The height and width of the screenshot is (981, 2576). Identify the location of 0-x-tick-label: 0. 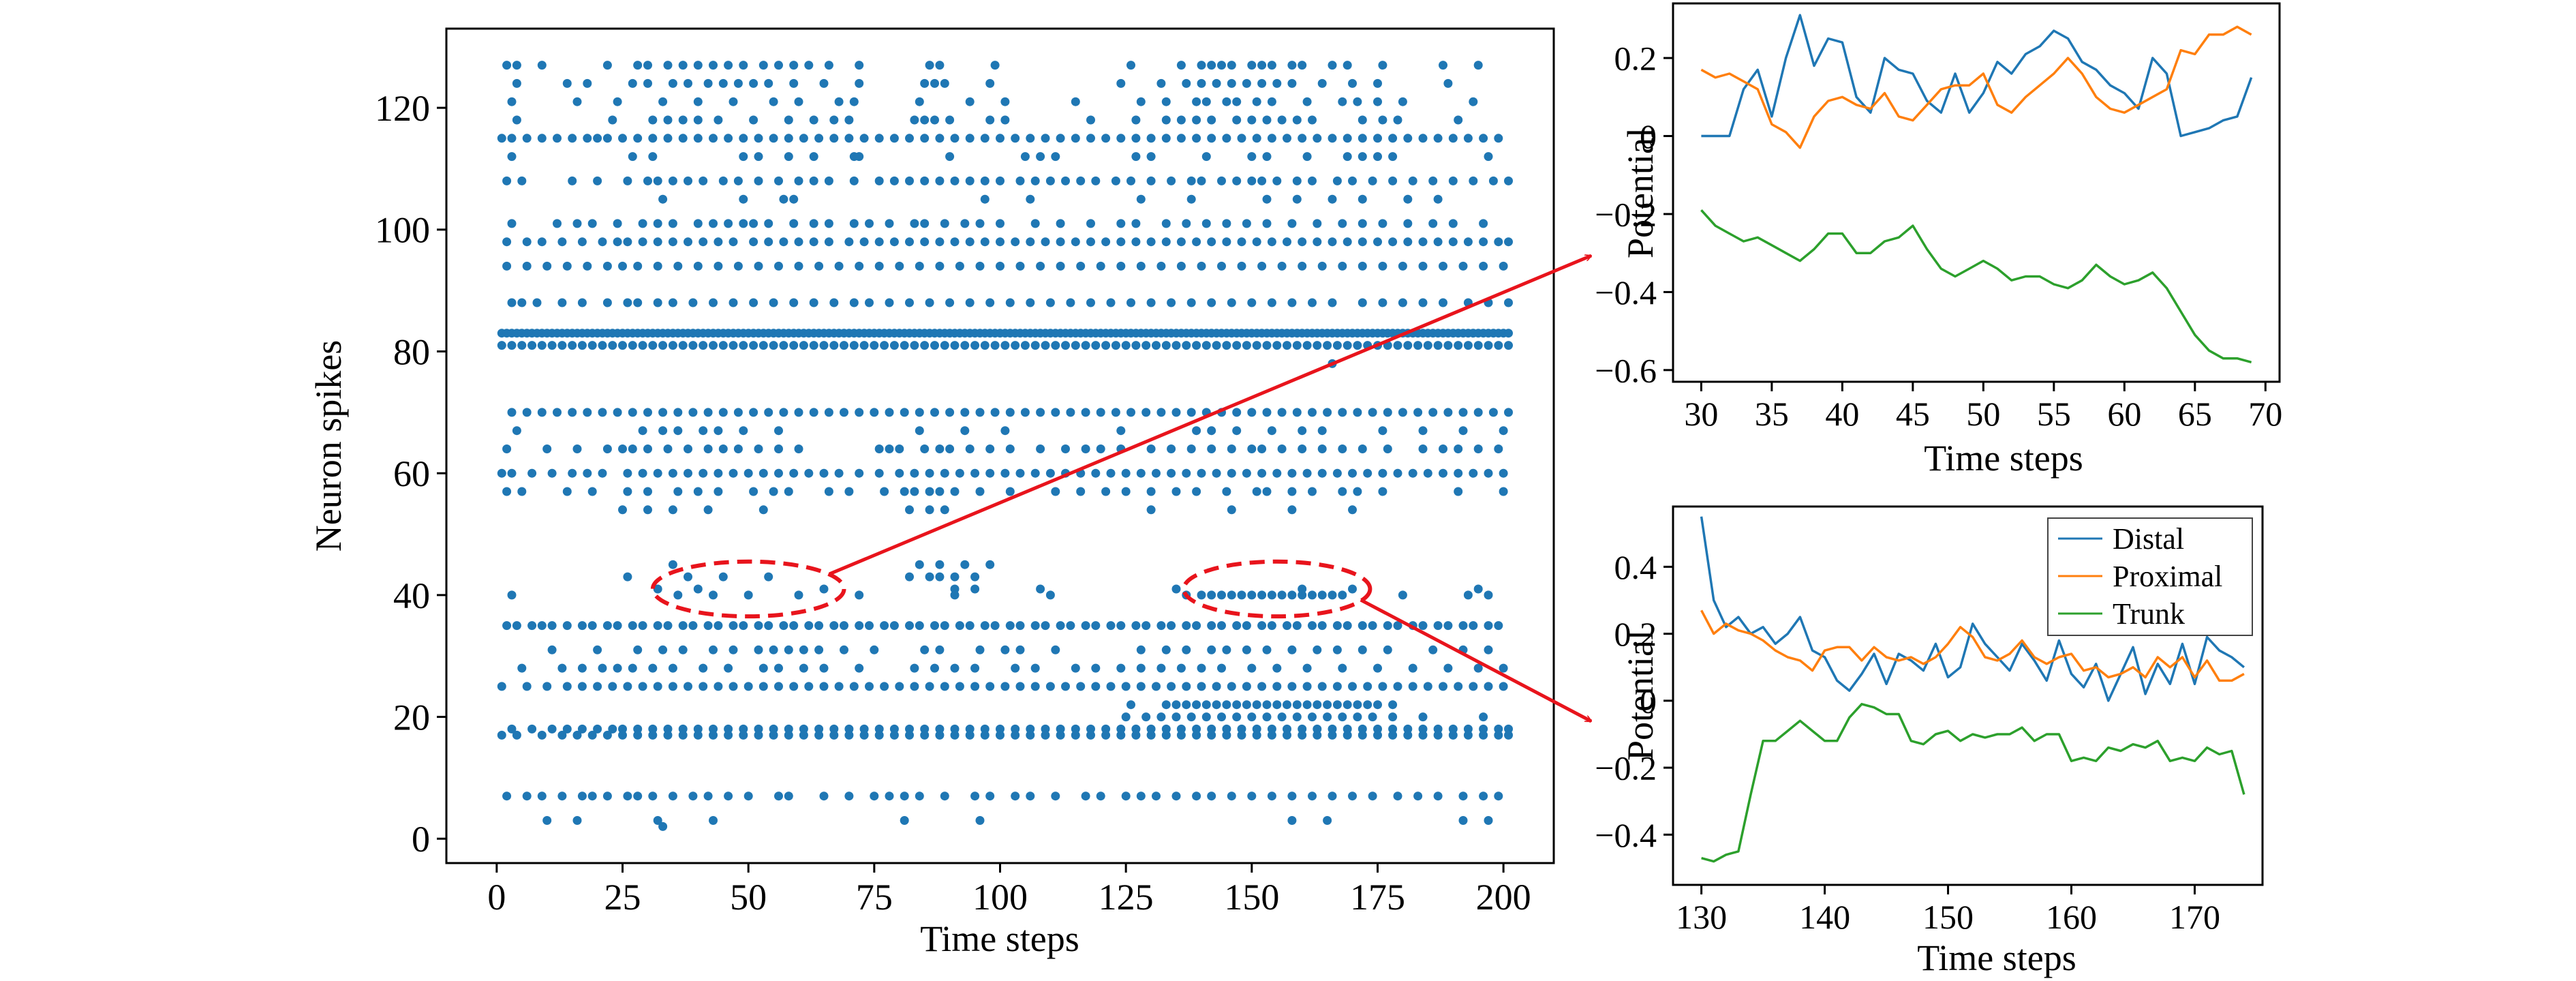
(497, 897).